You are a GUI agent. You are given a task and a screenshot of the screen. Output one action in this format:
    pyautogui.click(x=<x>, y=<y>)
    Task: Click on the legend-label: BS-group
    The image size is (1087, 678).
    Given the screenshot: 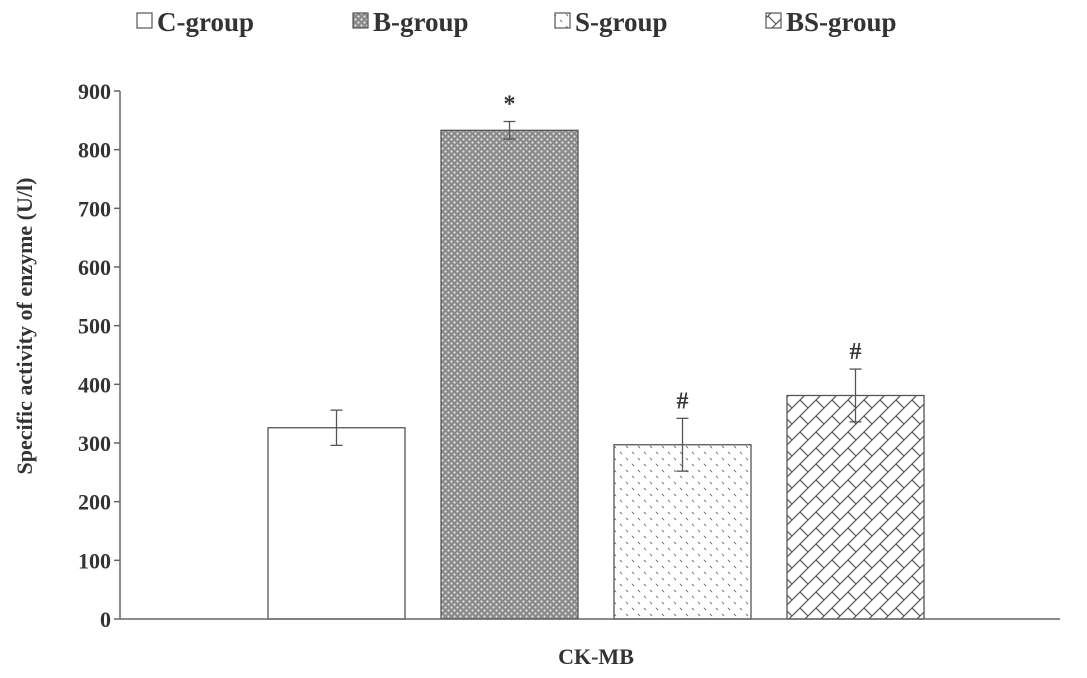 What is the action you would take?
    pyautogui.click(x=841, y=22)
    